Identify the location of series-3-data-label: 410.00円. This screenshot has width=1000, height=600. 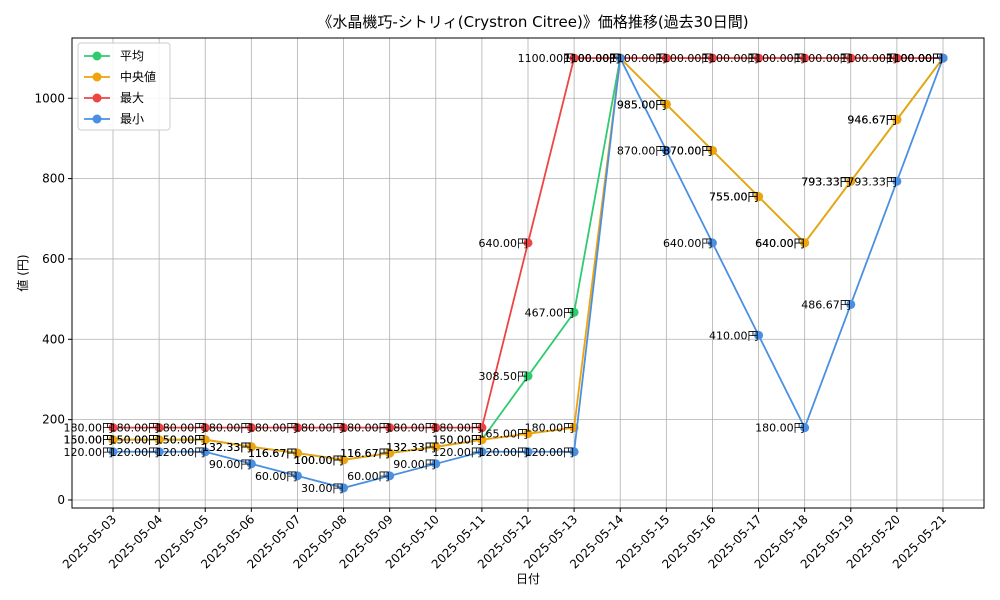
(734, 335).